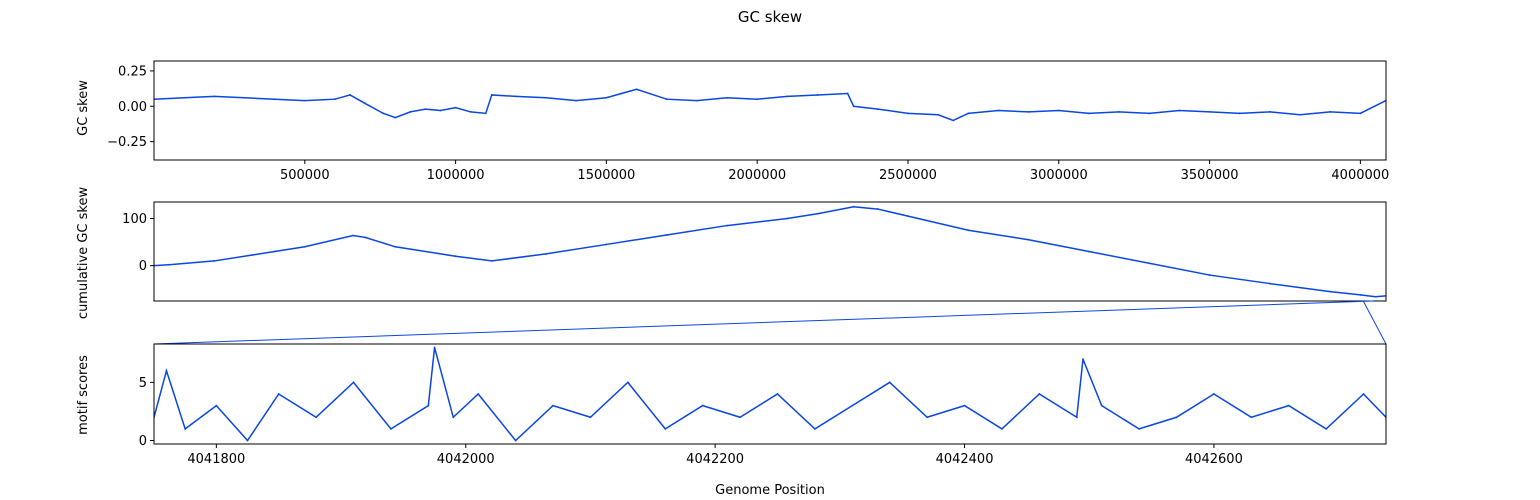  What do you see at coordinates (770, 17) in the screenshot?
I see `figure-title: GC skew` at bounding box center [770, 17].